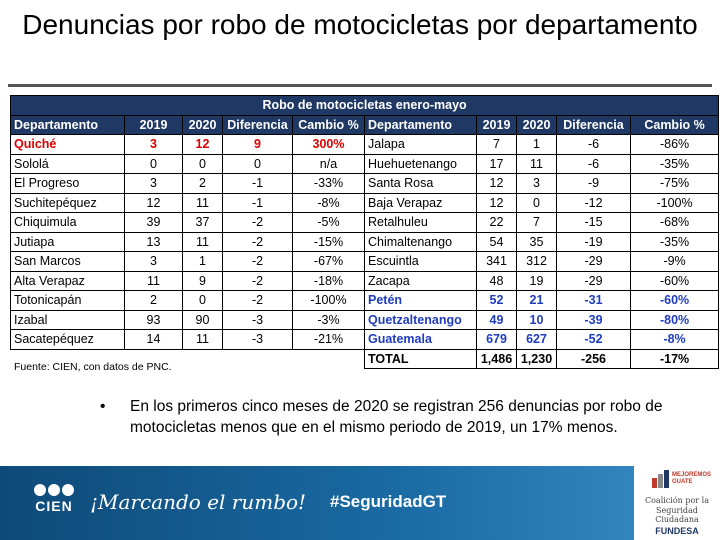 This screenshot has width=720, height=540. I want to click on table-cell: Izabal, so click(67, 319).